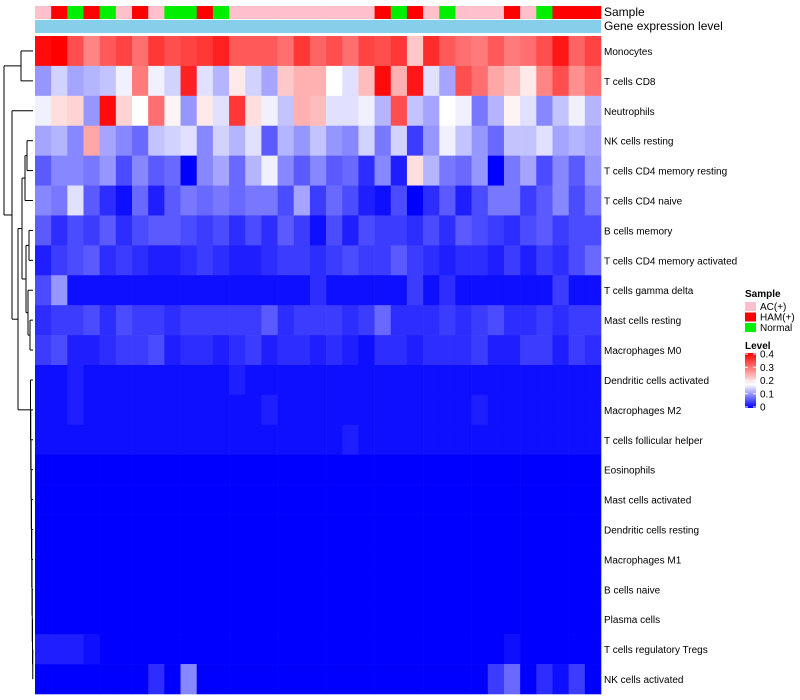 This screenshot has width=800, height=700. I want to click on legend-level-tick-label: 0.2, so click(767, 381).